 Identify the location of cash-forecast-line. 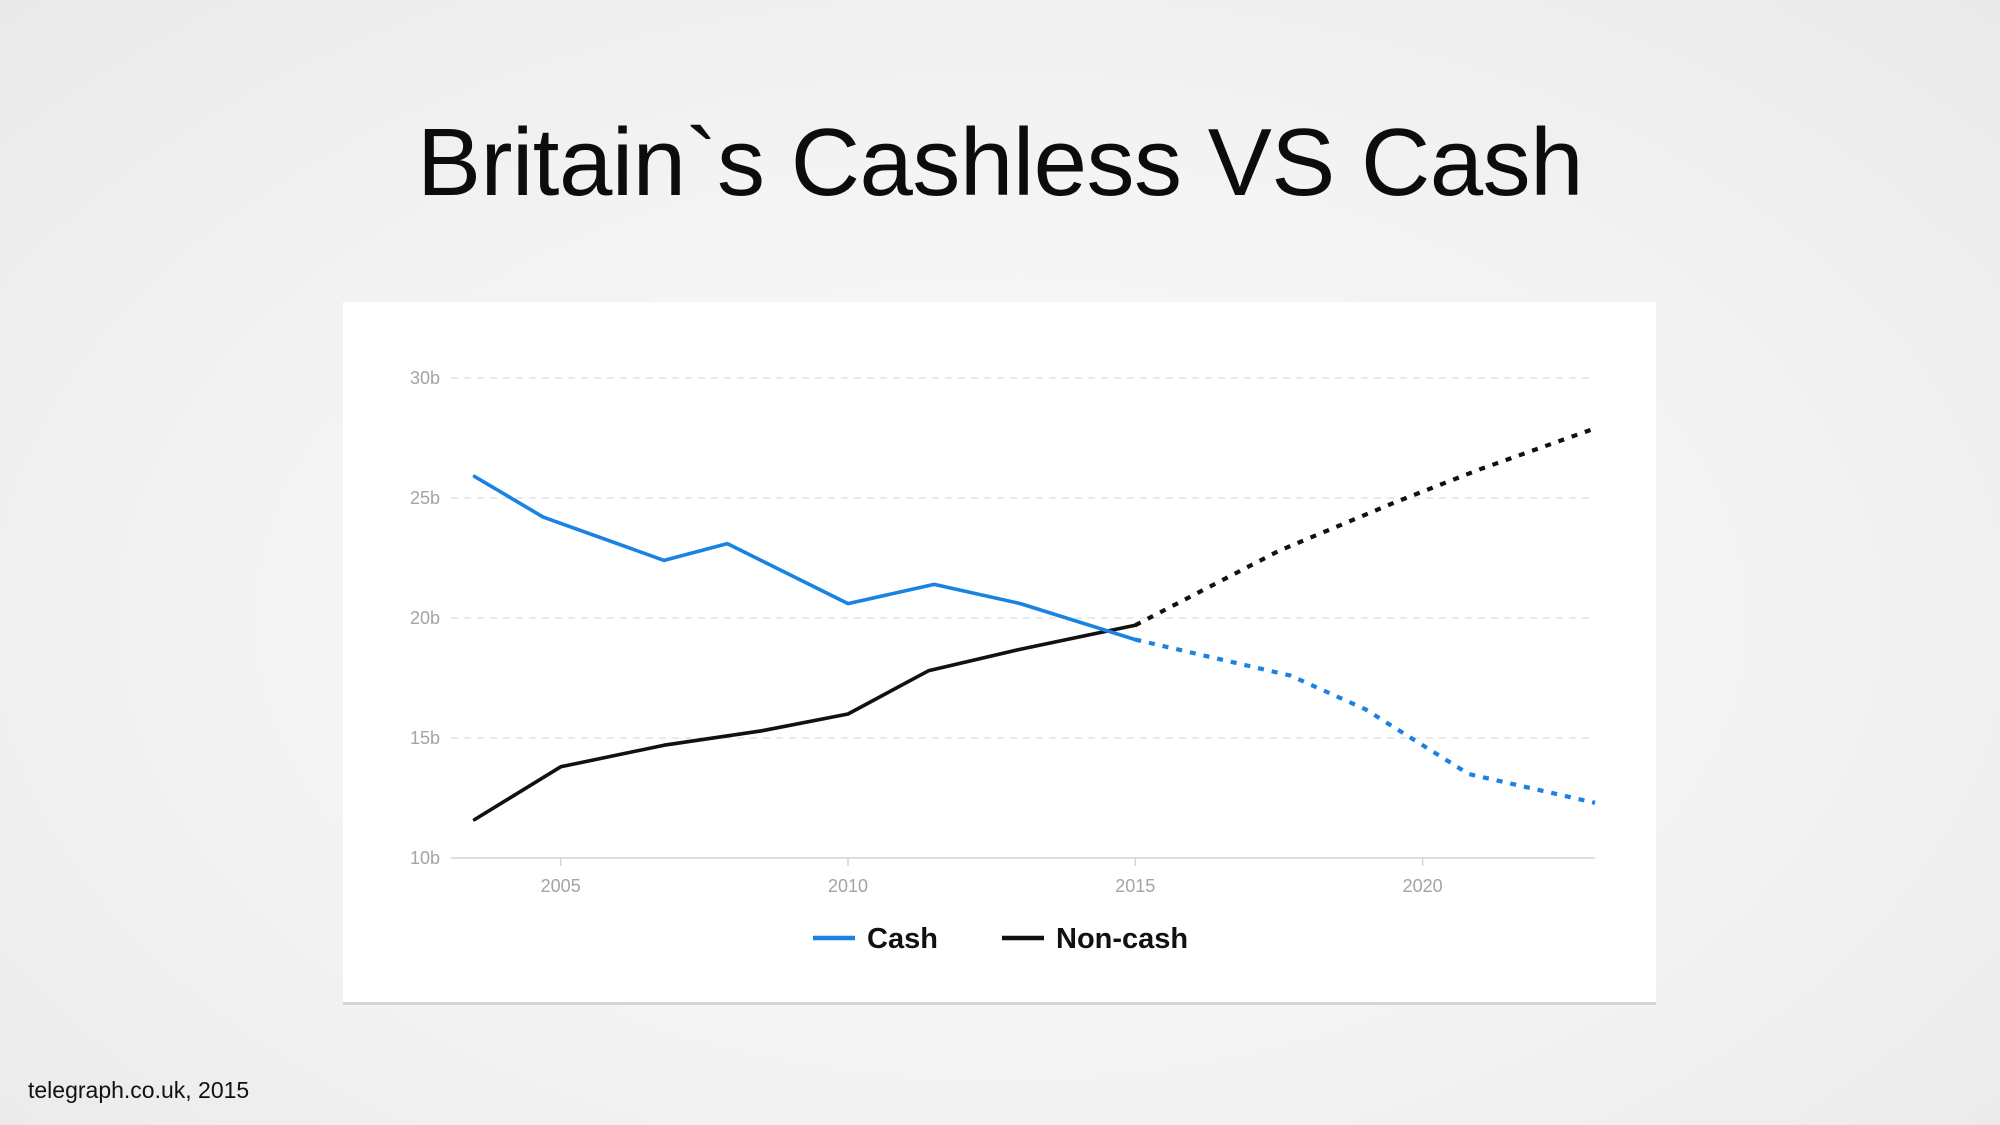
(1365, 721).